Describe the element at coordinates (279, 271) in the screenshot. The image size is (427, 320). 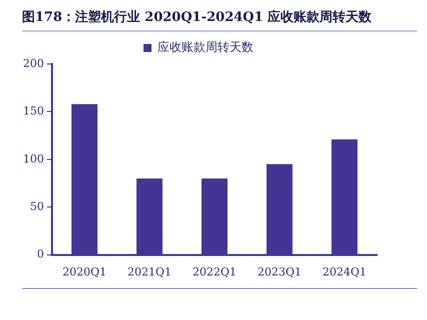
I see `x-tick-label: 2023Q1` at that location.